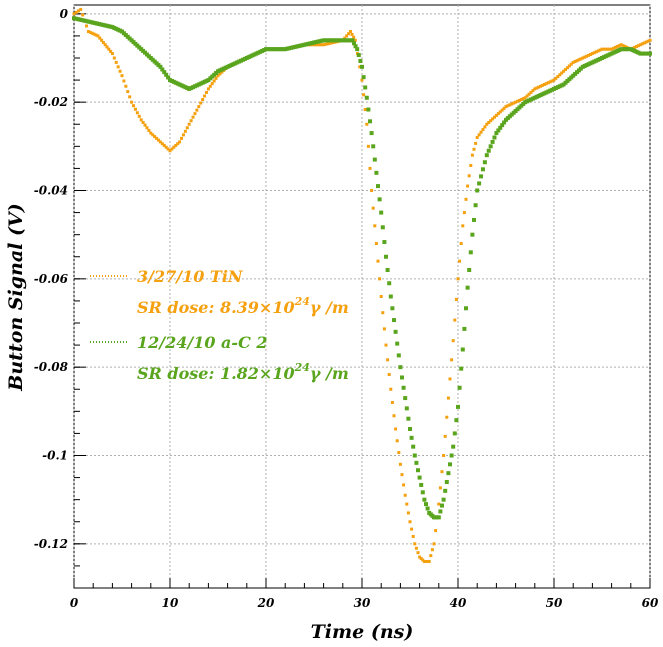 Image resolution: width=663 pixels, height=647 pixels. Describe the element at coordinates (51, 102) in the screenshot. I see `y-tick-label: -0.02` at that location.